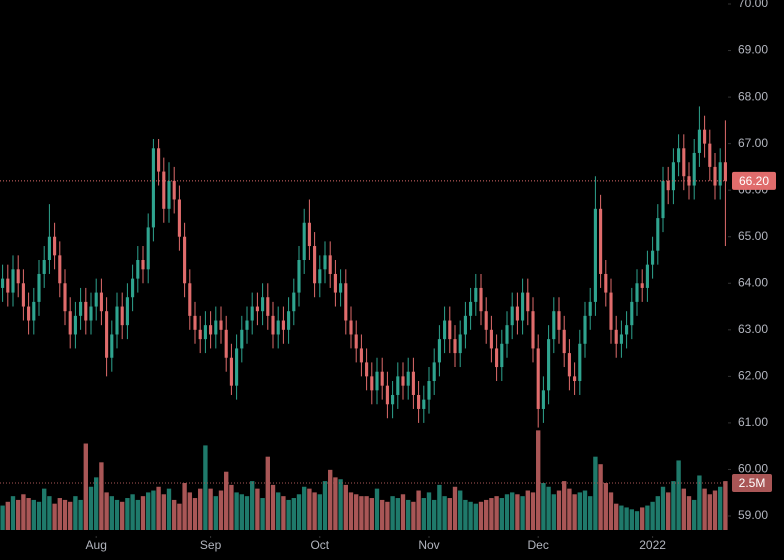 The width and height of the screenshot is (784, 560). What do you see at coordinates (753, 96) in the screenshot?
I see `y-tick-label: 68.00` at bounding box center [753, 96].